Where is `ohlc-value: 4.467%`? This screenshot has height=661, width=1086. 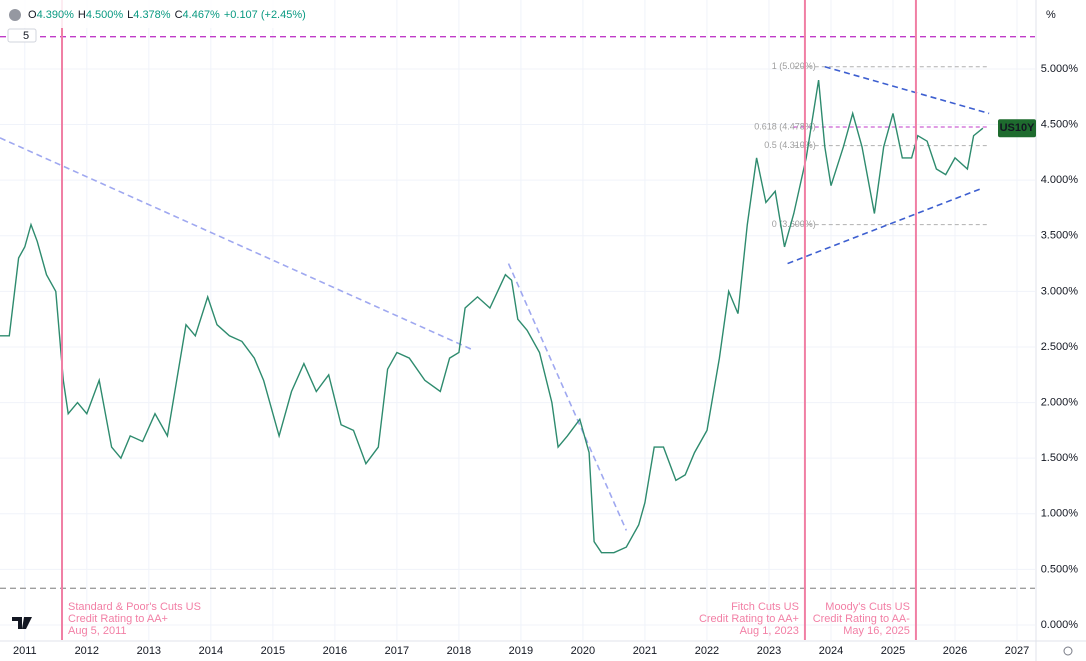 ohlc-value: 4.467% is located at coordinates (202, 15).